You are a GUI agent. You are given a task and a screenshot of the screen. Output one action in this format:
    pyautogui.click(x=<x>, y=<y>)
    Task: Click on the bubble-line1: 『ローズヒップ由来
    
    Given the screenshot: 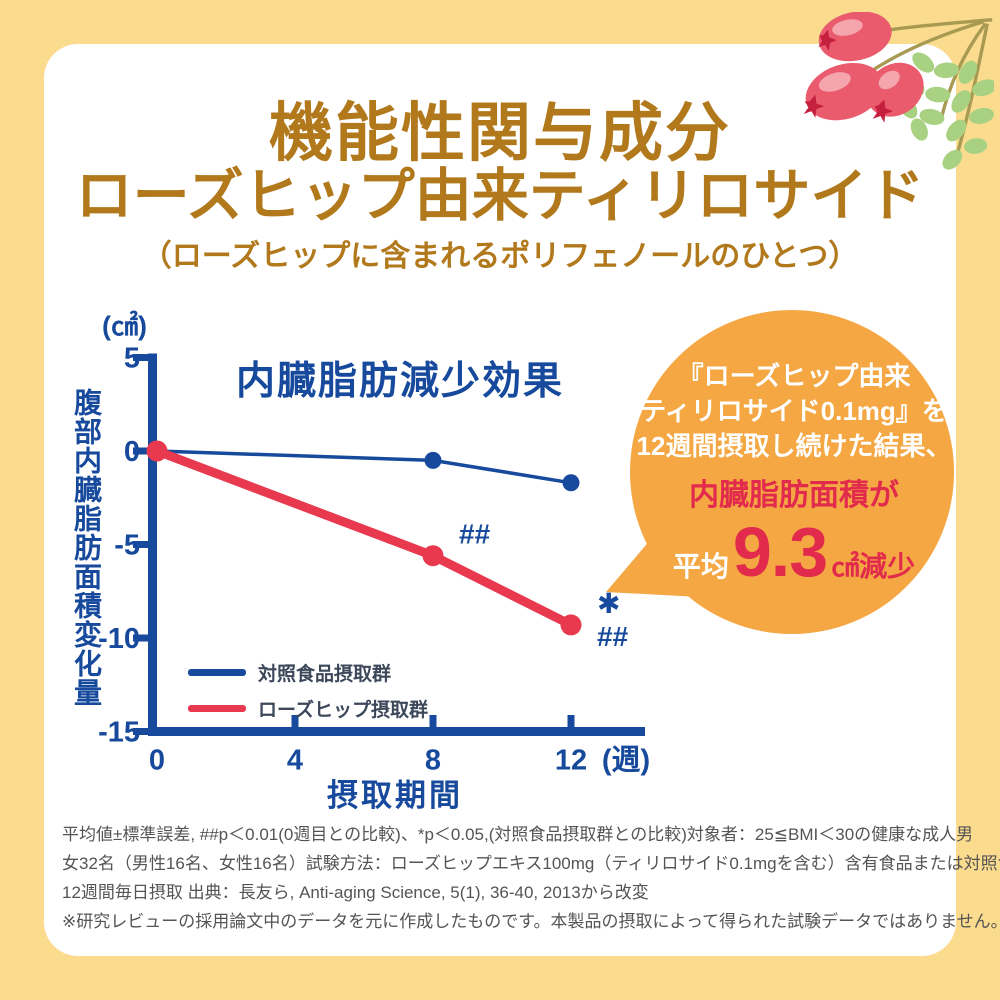 What is the action you would take?
    pyautogui.click(x=794, y=376)
    